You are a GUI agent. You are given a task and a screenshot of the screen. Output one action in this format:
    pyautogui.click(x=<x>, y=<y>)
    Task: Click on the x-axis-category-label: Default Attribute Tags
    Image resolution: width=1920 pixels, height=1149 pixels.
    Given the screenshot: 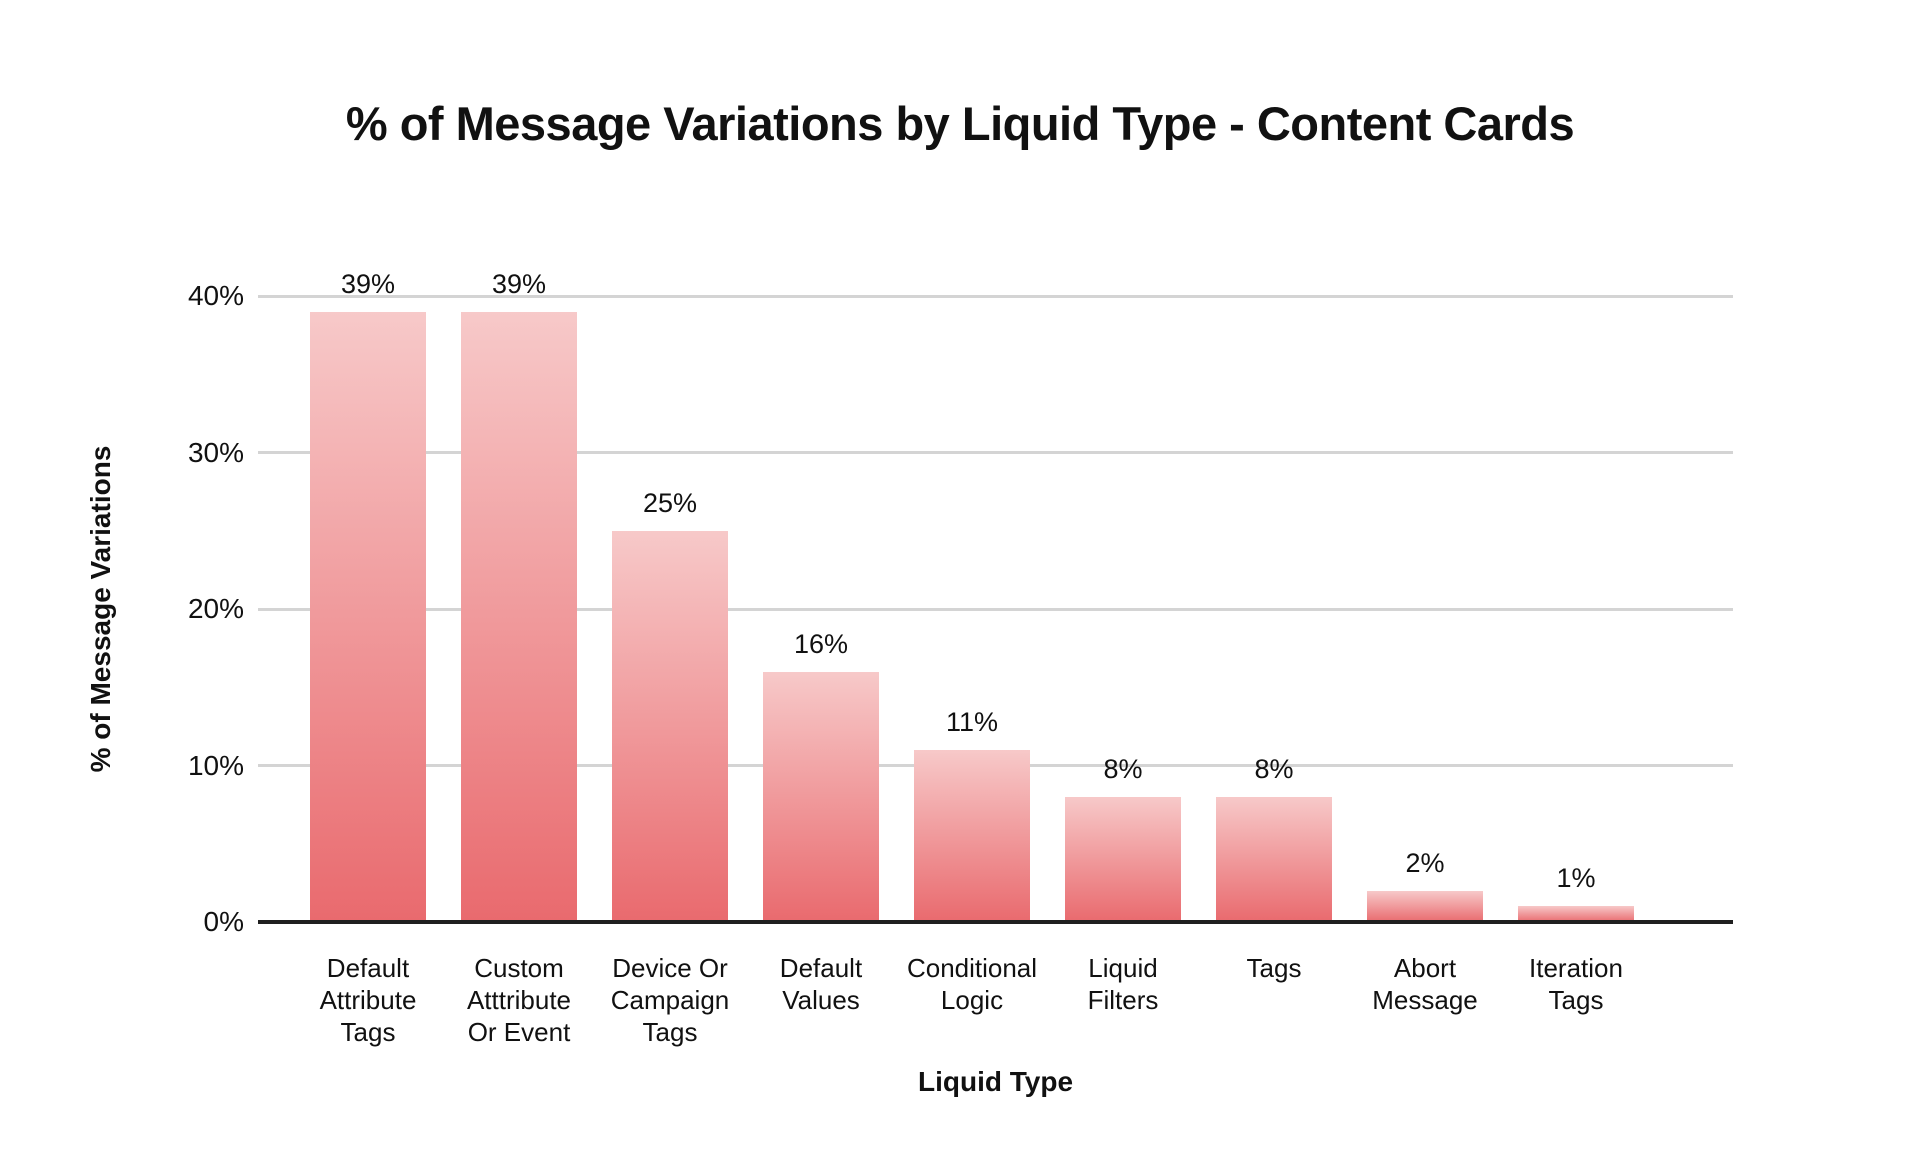 What is the action you would take?
    pyautogui.click(x=368, y=1000)
    